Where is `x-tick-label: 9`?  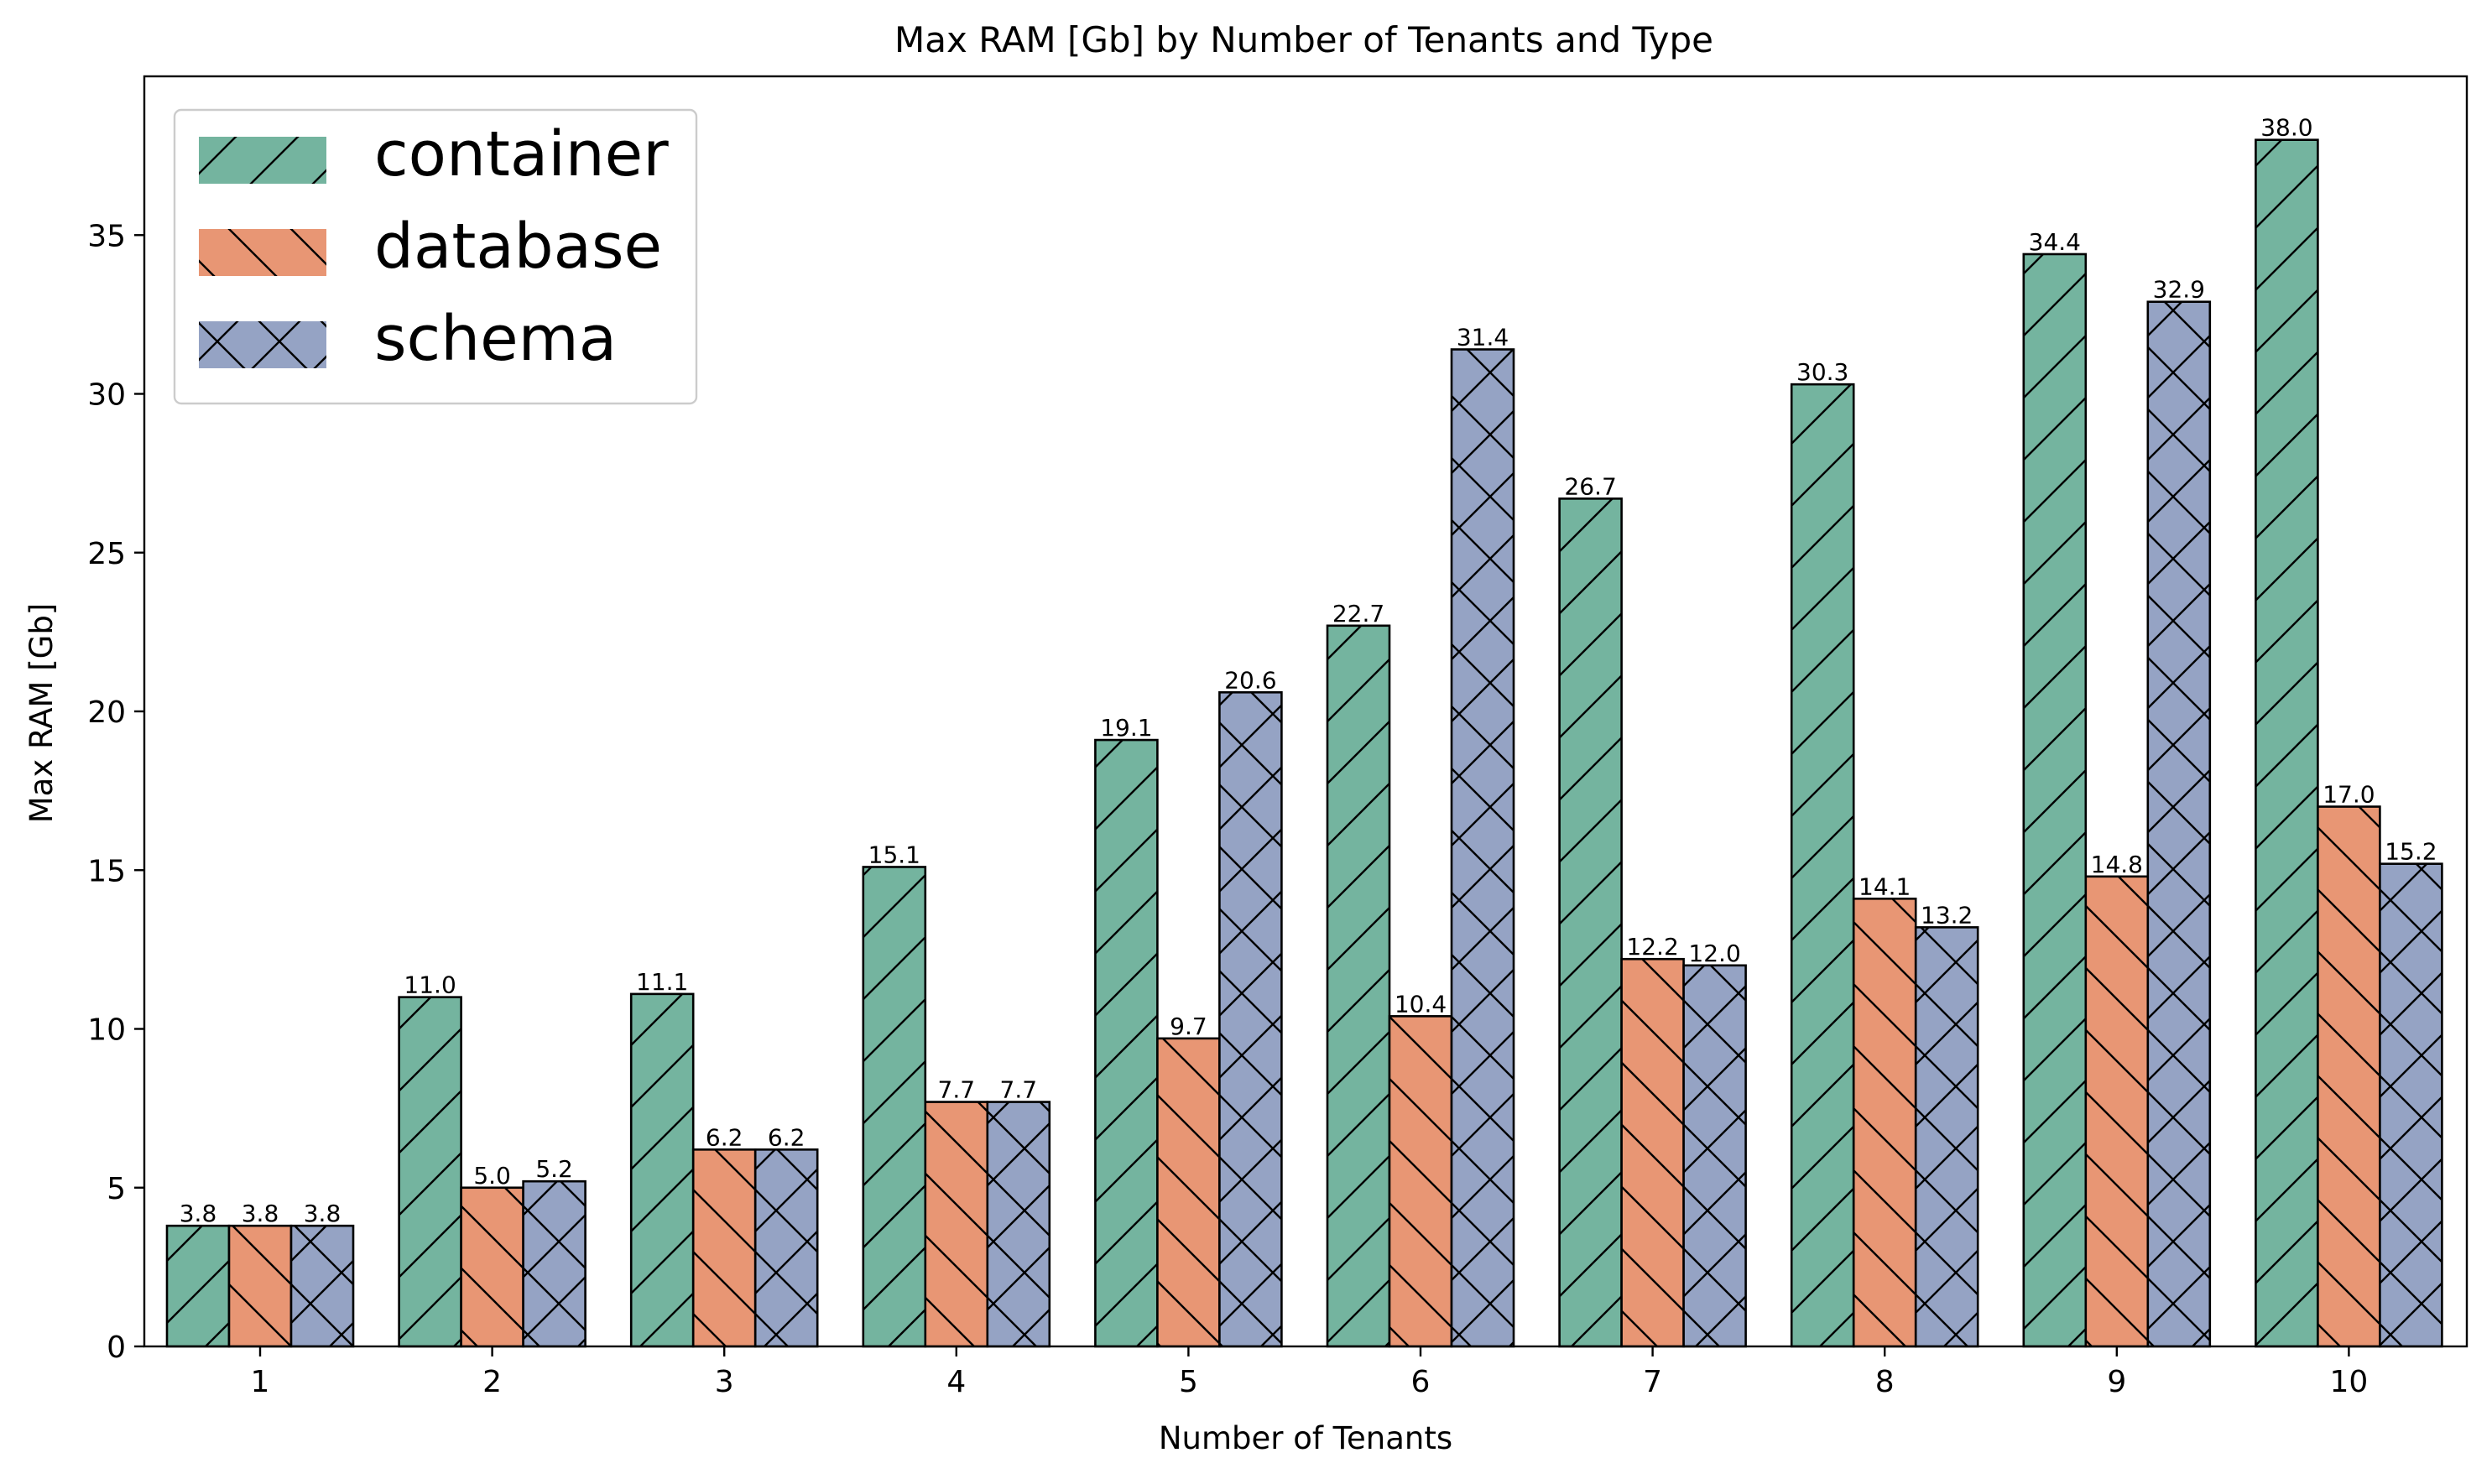 x-tick-label: 9 is located at coordinates (2117, 1382).